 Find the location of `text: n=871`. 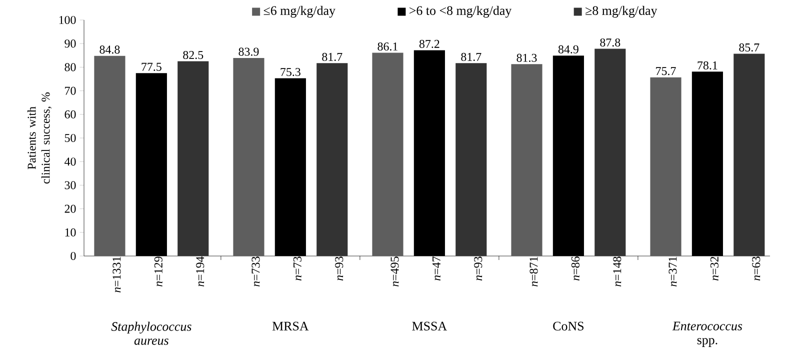

text: n=871 is located at coordinates (534, 271).